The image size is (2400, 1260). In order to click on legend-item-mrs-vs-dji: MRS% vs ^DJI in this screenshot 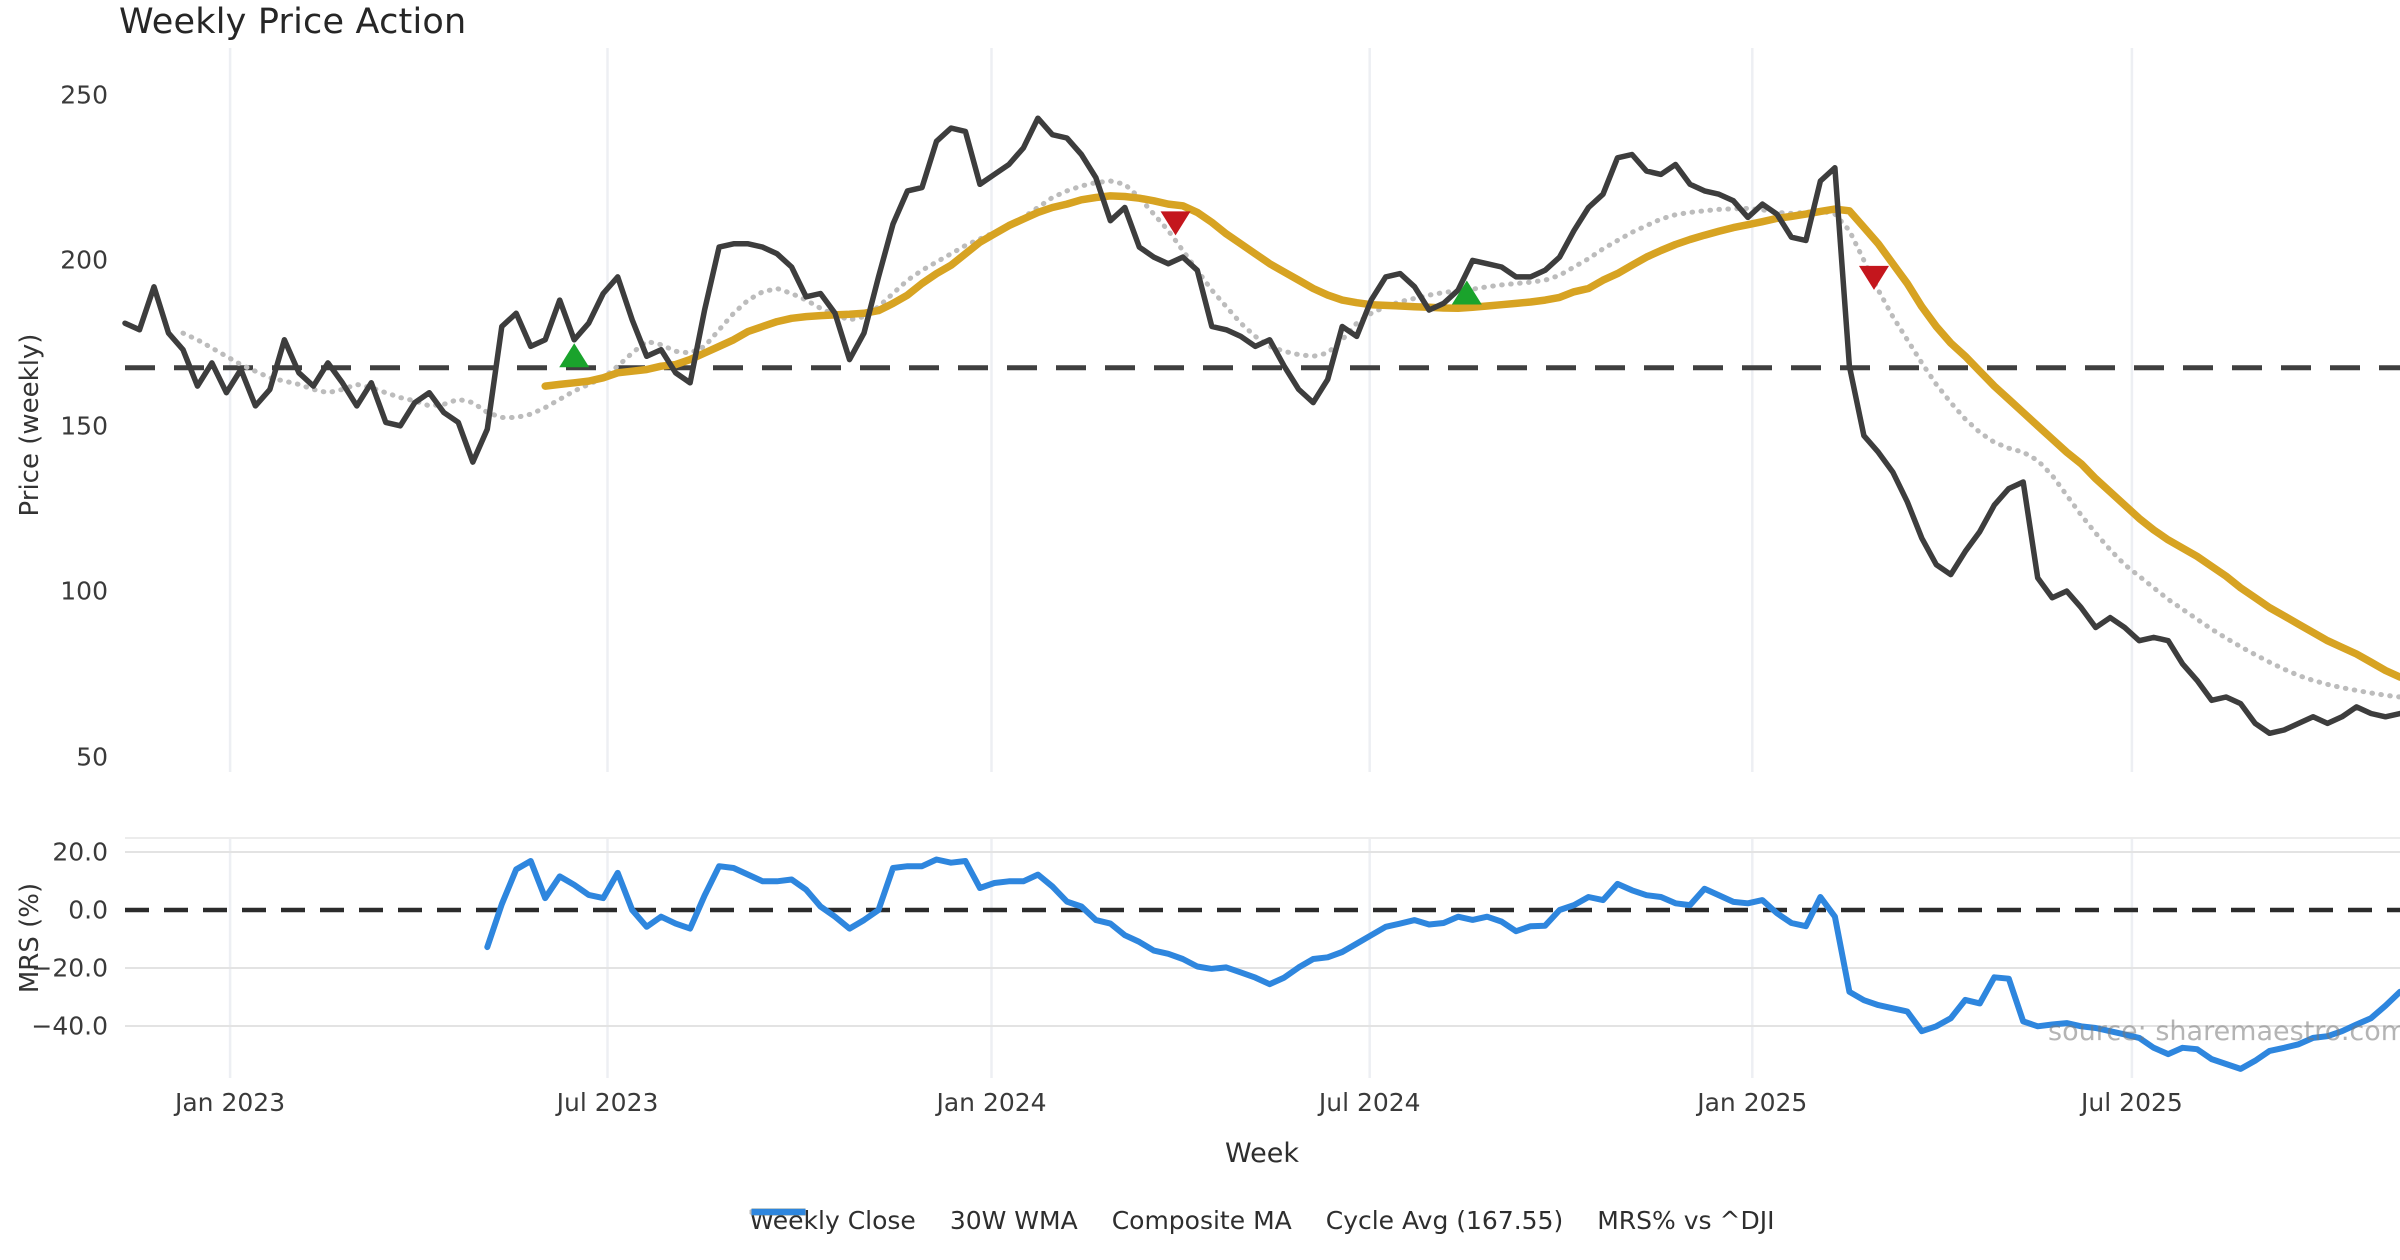, I will do `click(1263, 1220)`.